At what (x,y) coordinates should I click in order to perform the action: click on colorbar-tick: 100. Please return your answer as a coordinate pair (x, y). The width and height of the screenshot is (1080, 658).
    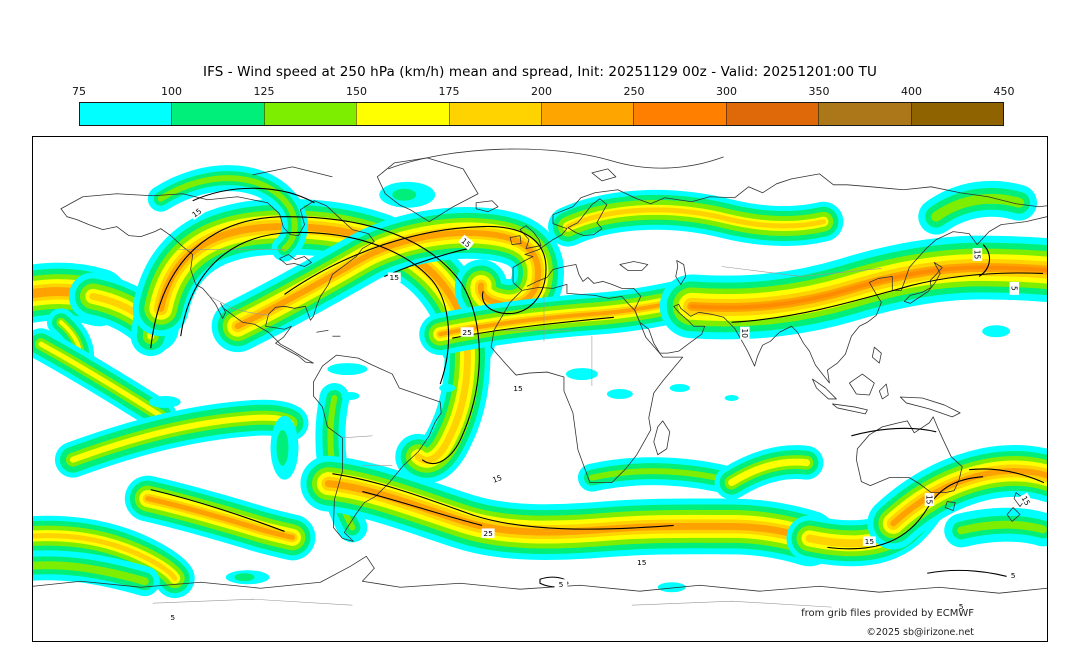
    Looking at the image, I should click on (171, 91).